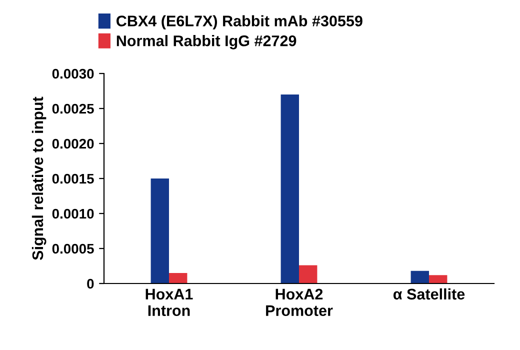  Describe the element at coordinates (90, 283) in the screenshot. I see `y-tick-label: 0` at that location.